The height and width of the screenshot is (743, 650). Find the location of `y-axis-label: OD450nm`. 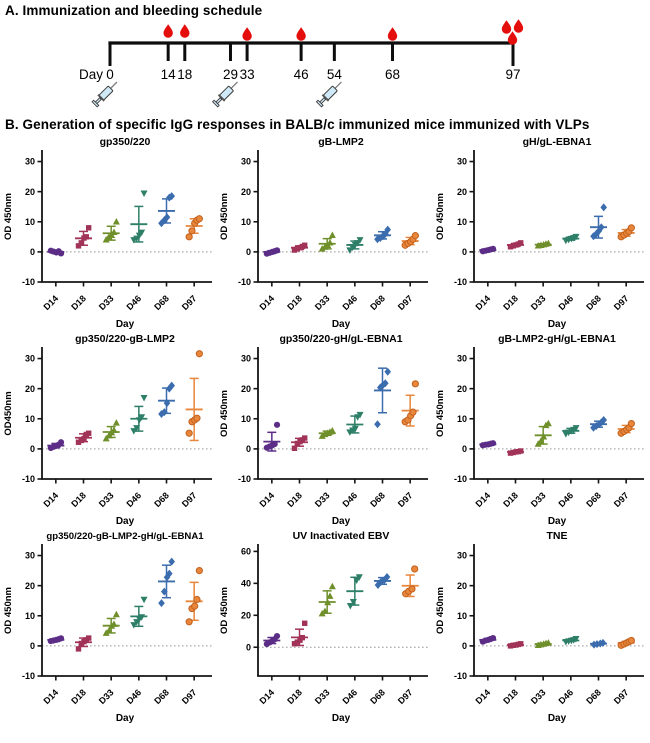

y-axis-label: OD450nm is located at coordinates (8, 413).